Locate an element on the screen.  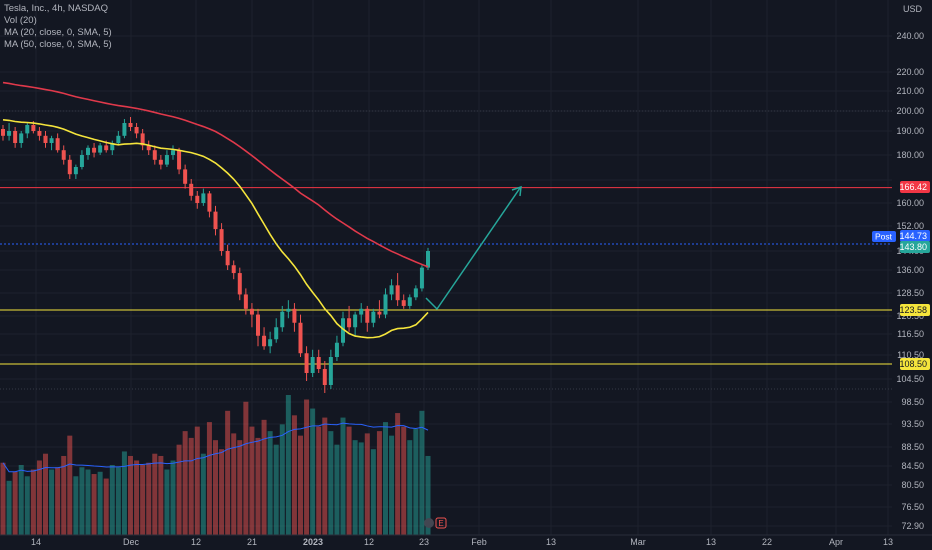
legend-ma50: MA (50, close, 0, SMA, 5) is located at coordinates (58, 44).